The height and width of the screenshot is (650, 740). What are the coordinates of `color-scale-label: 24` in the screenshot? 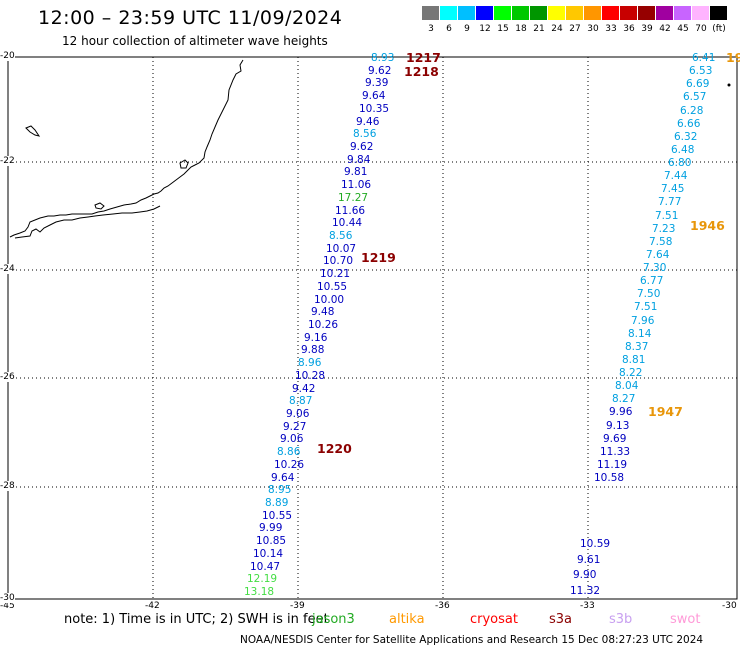 It's located at (557, 29).